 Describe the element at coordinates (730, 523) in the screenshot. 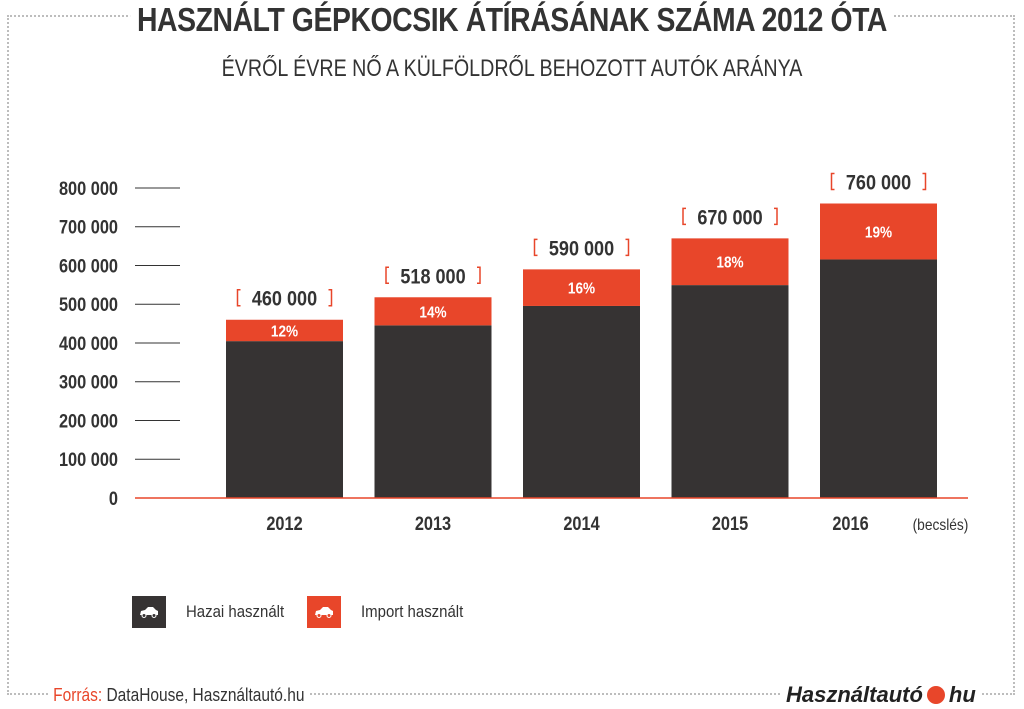

I see `x-tick-label: 2015` at that location.